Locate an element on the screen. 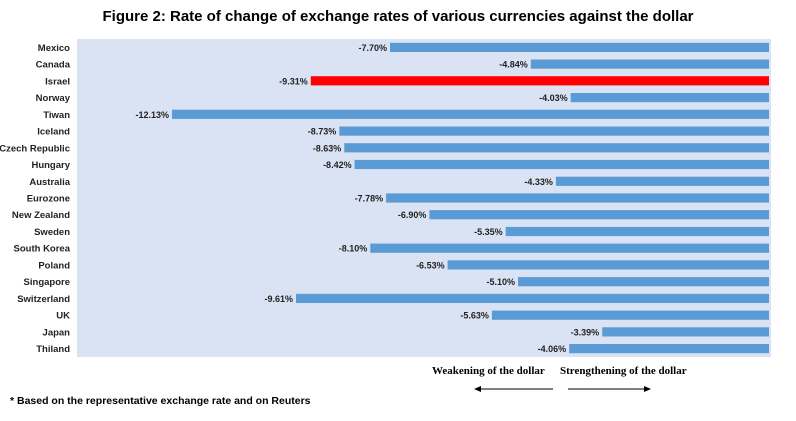 This screenshot has width=796, height=421. category-label: Mexico is located at coordinates (54, 48).